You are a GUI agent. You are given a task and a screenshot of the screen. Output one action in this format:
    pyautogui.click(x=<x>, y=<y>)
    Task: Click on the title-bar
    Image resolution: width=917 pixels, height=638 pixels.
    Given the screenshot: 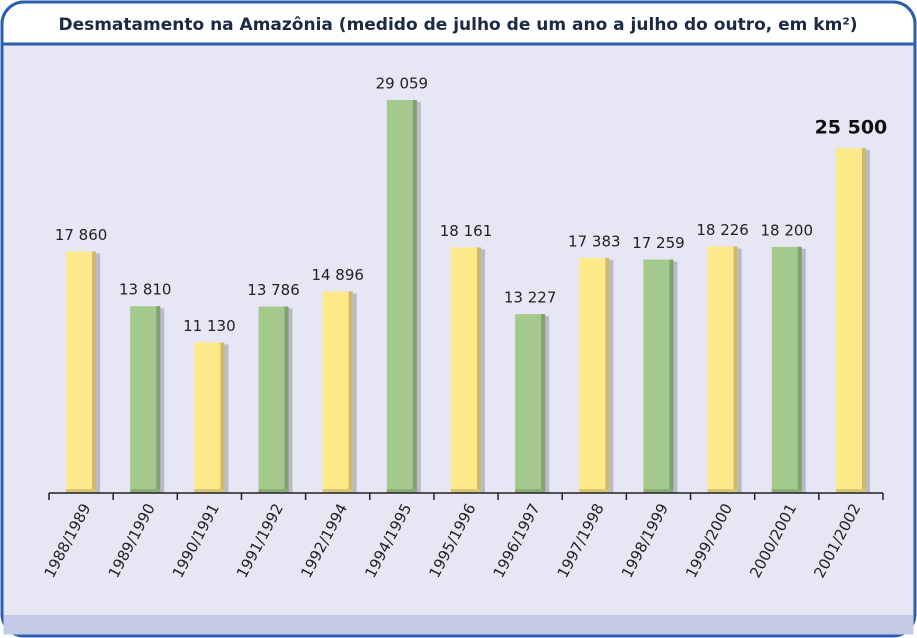 What is the action you would take?
    pyautogui.click(x=458, y=23)
    